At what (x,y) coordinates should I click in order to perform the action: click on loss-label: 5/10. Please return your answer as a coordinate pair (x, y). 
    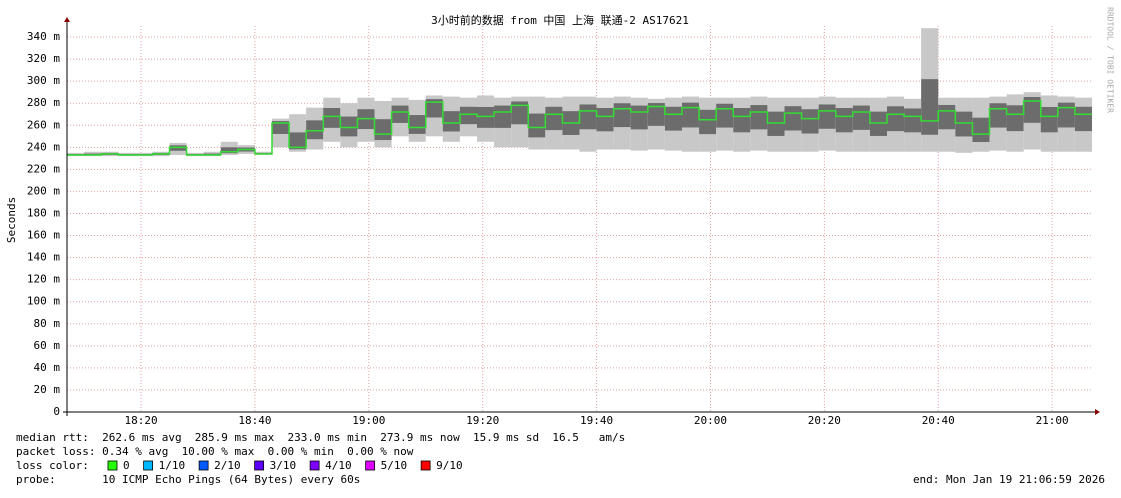
    Looking at the image, I should click on (394, 465).